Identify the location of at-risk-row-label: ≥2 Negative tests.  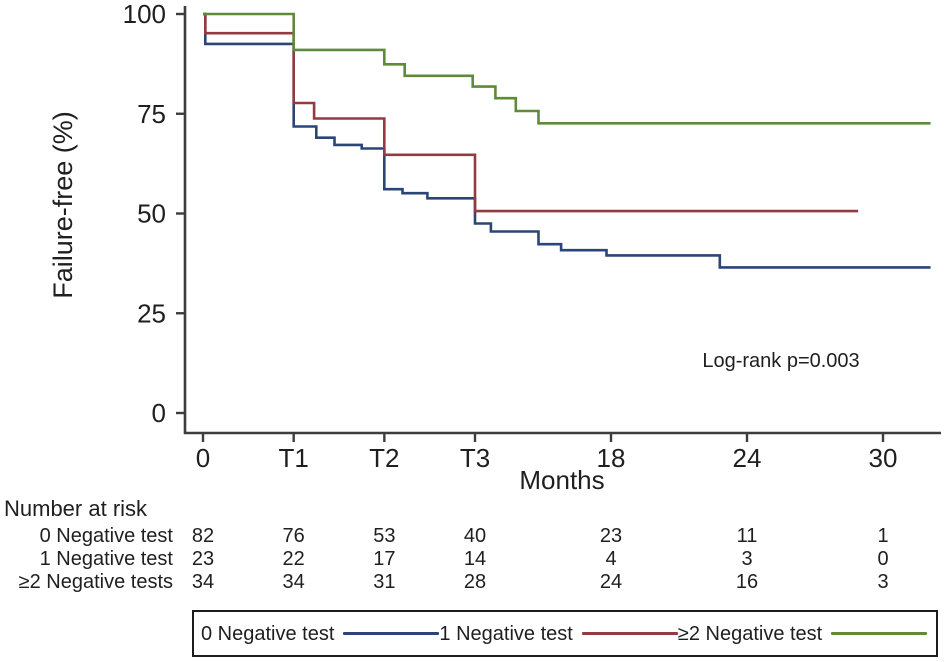
(96, 582).